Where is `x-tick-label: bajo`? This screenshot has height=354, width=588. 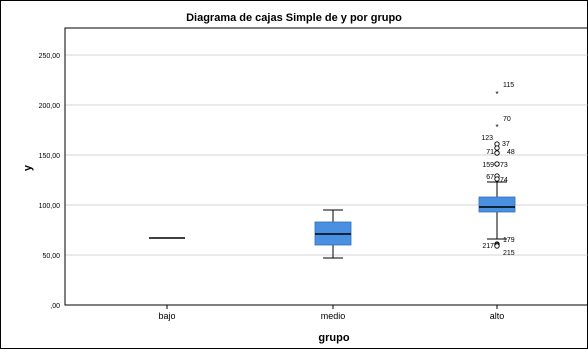
x-tick-label: bajo is located at coordinates (166, 316).